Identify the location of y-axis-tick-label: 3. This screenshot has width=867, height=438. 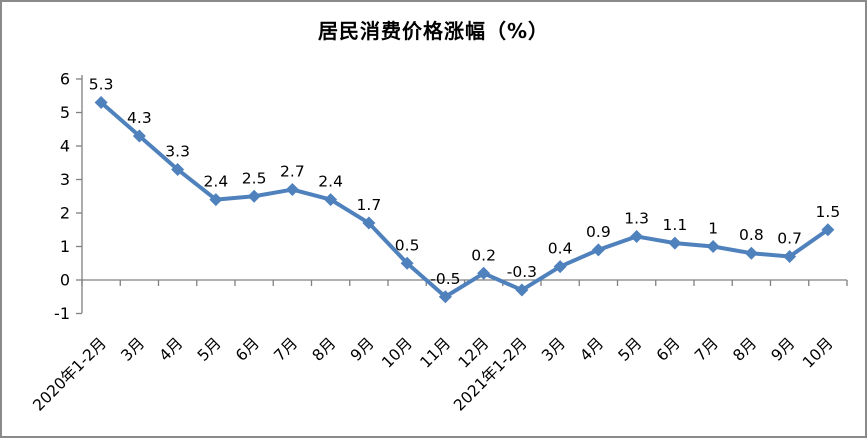
(65, 179).